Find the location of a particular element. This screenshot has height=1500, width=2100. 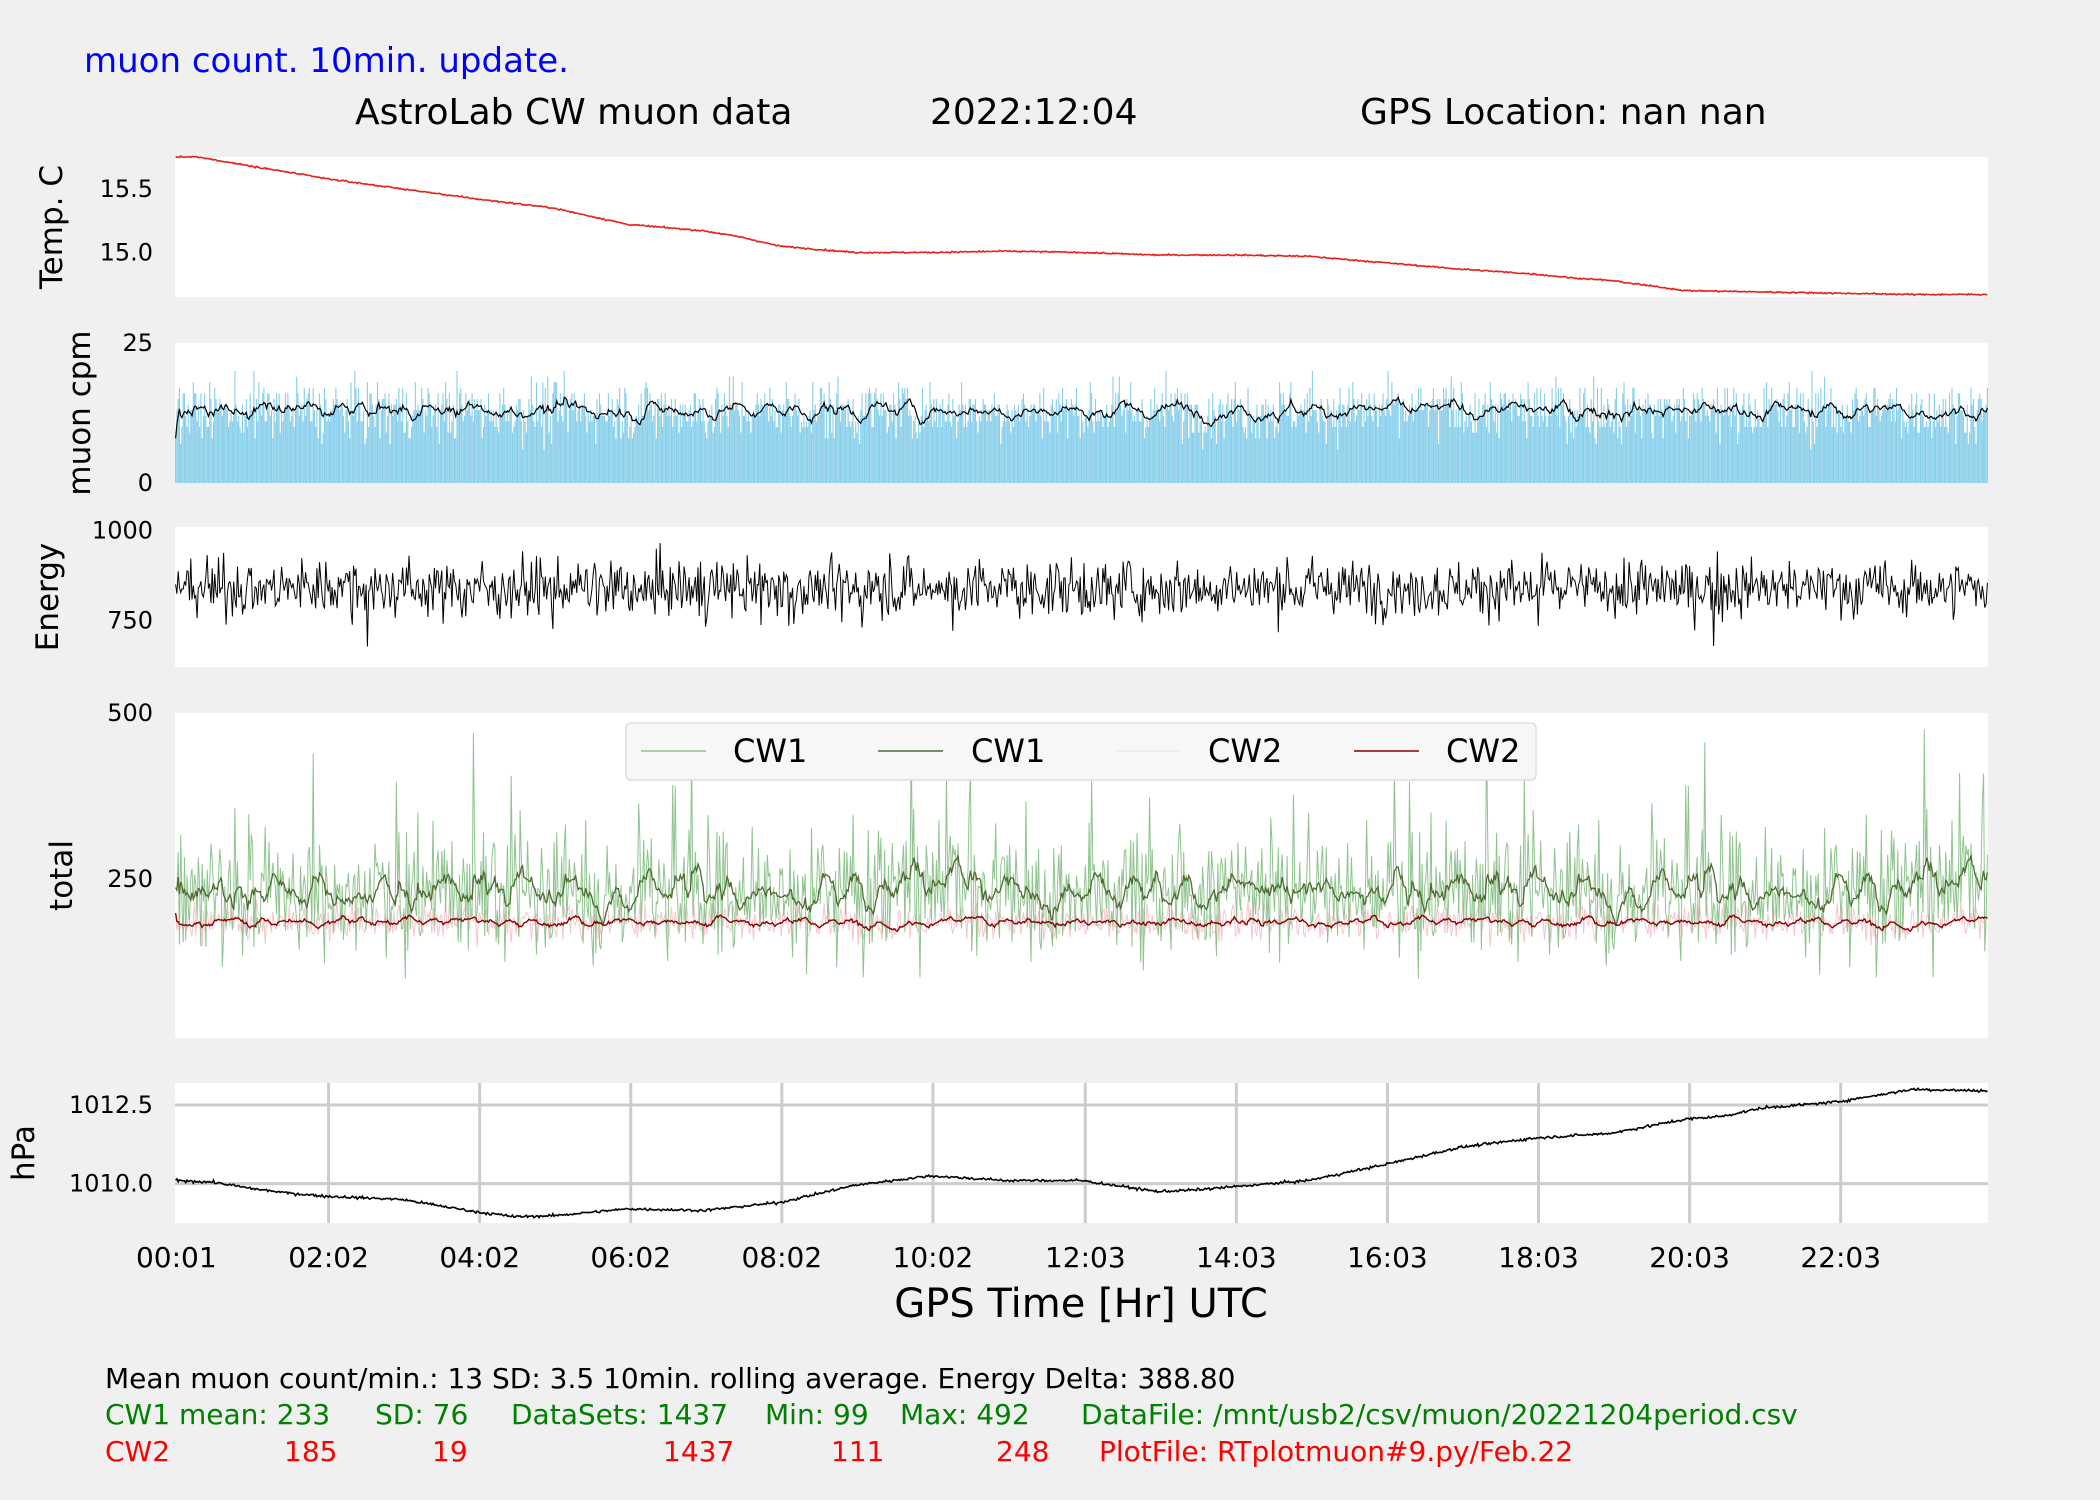

stats-cw1-max: Max: 492 is located at coordinates (965, 1414).